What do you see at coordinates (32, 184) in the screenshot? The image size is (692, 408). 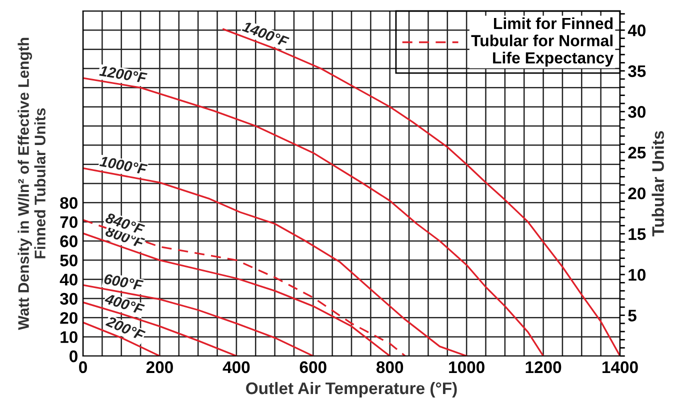 I see `y-axis-title: Watt Density in W/In² of Effective Length Finned Tubular Units` at bounding box center [32, 184].